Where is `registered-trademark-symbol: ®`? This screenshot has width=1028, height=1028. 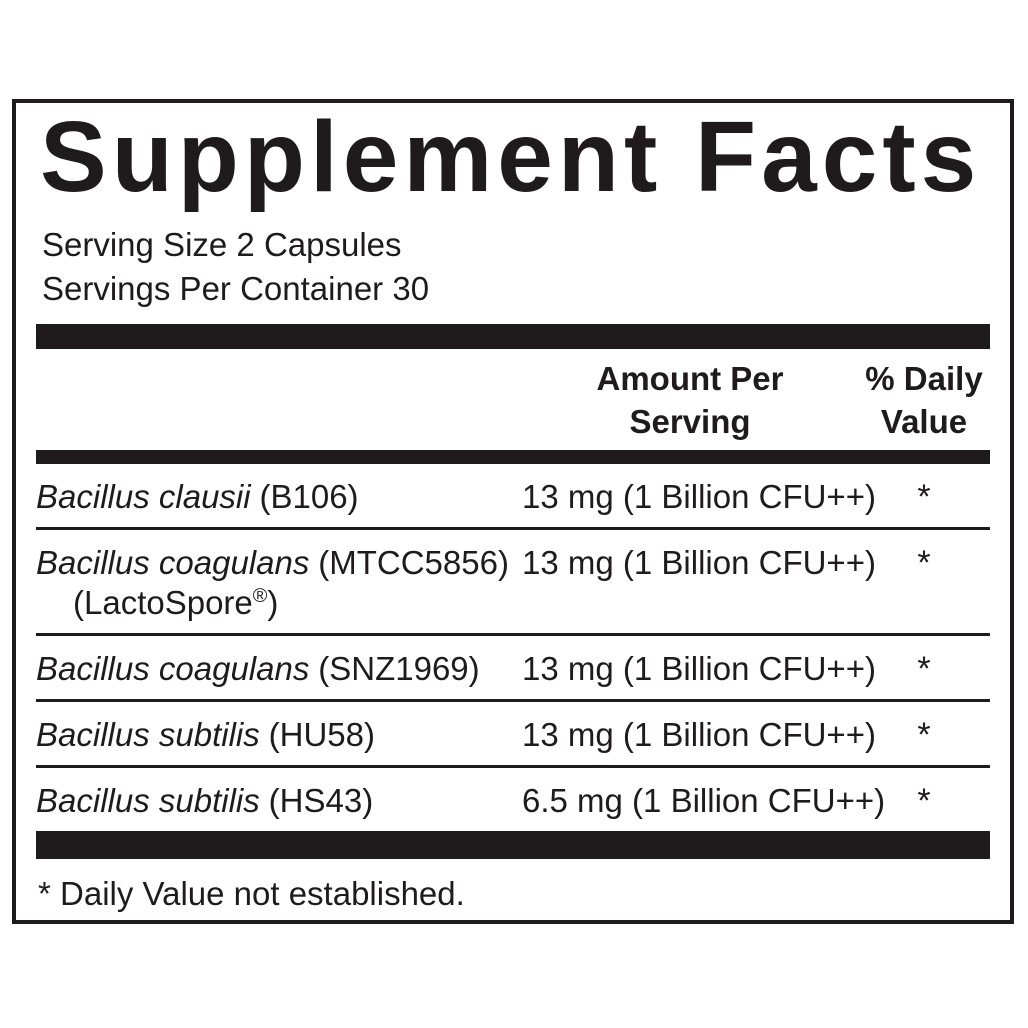
registered-trademark-symbol: ® is located at coordinates (260, 596).